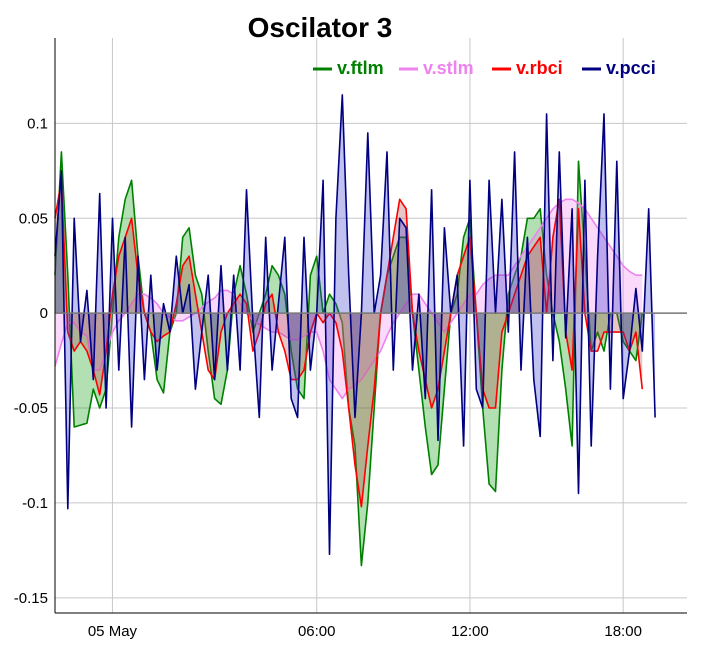 The height and width of the screenshot is (653, 708). I want to click on y-tick-label: -0.1, so click(35, 503).